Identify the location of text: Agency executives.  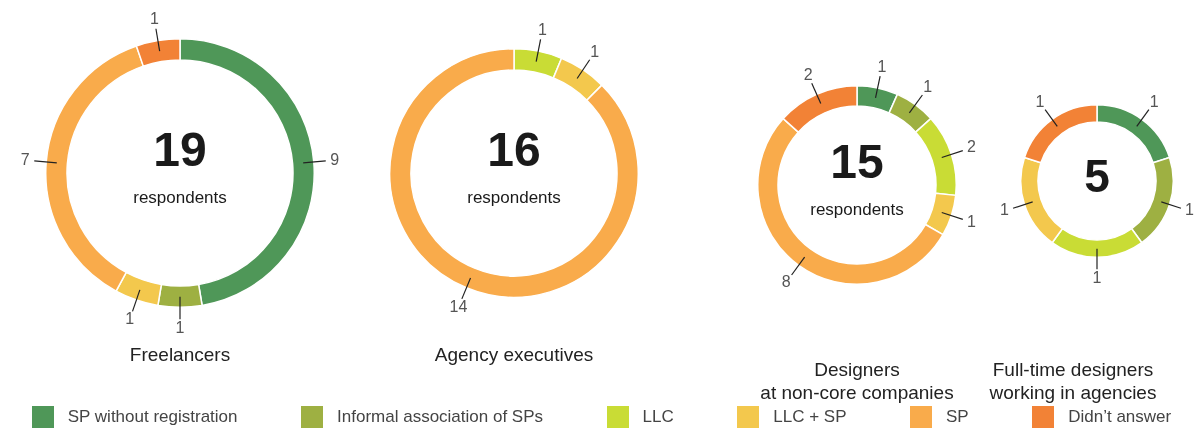
(514, 354).